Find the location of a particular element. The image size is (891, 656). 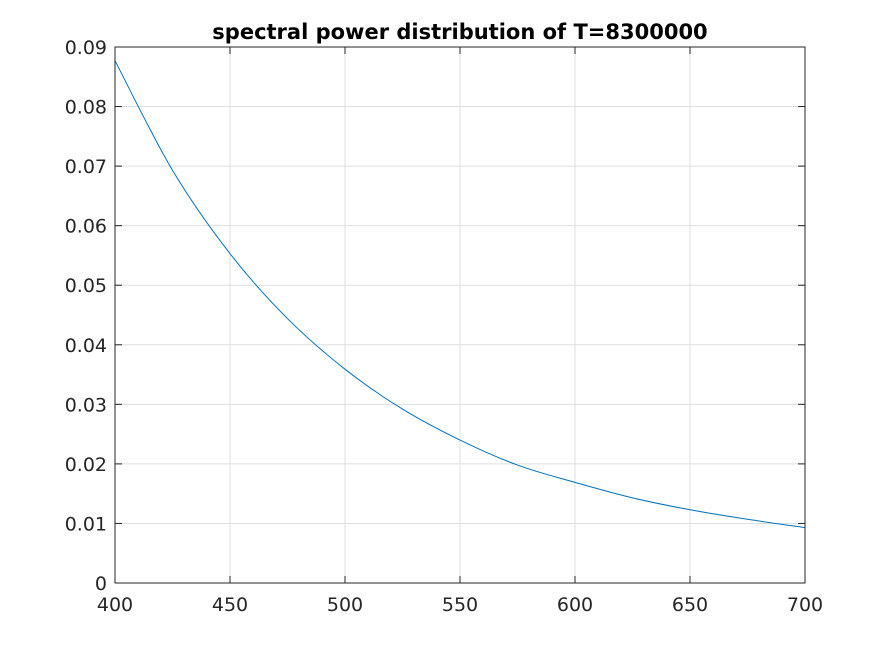

y-tick-label: 0 is located at coordinates (101, 584).